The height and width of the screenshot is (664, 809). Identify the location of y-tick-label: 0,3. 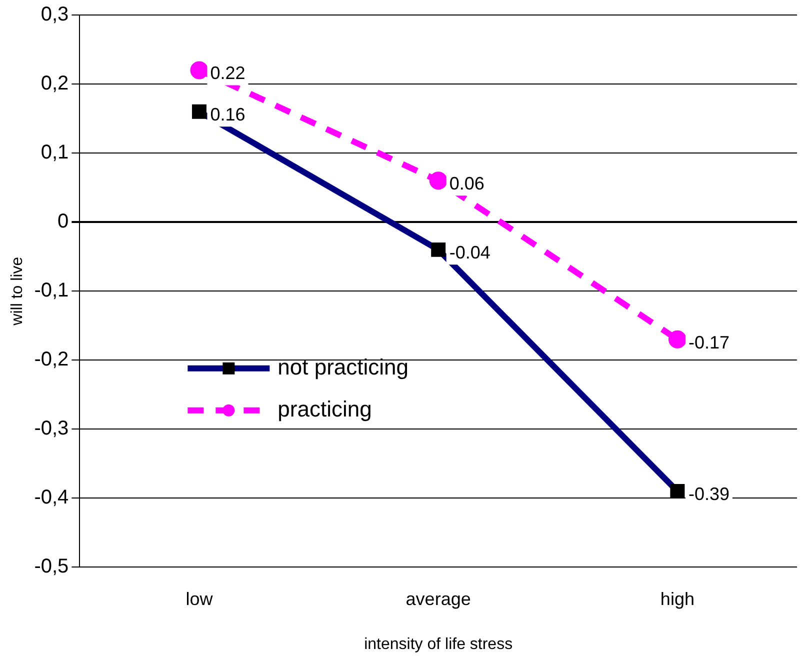
(54, 15).